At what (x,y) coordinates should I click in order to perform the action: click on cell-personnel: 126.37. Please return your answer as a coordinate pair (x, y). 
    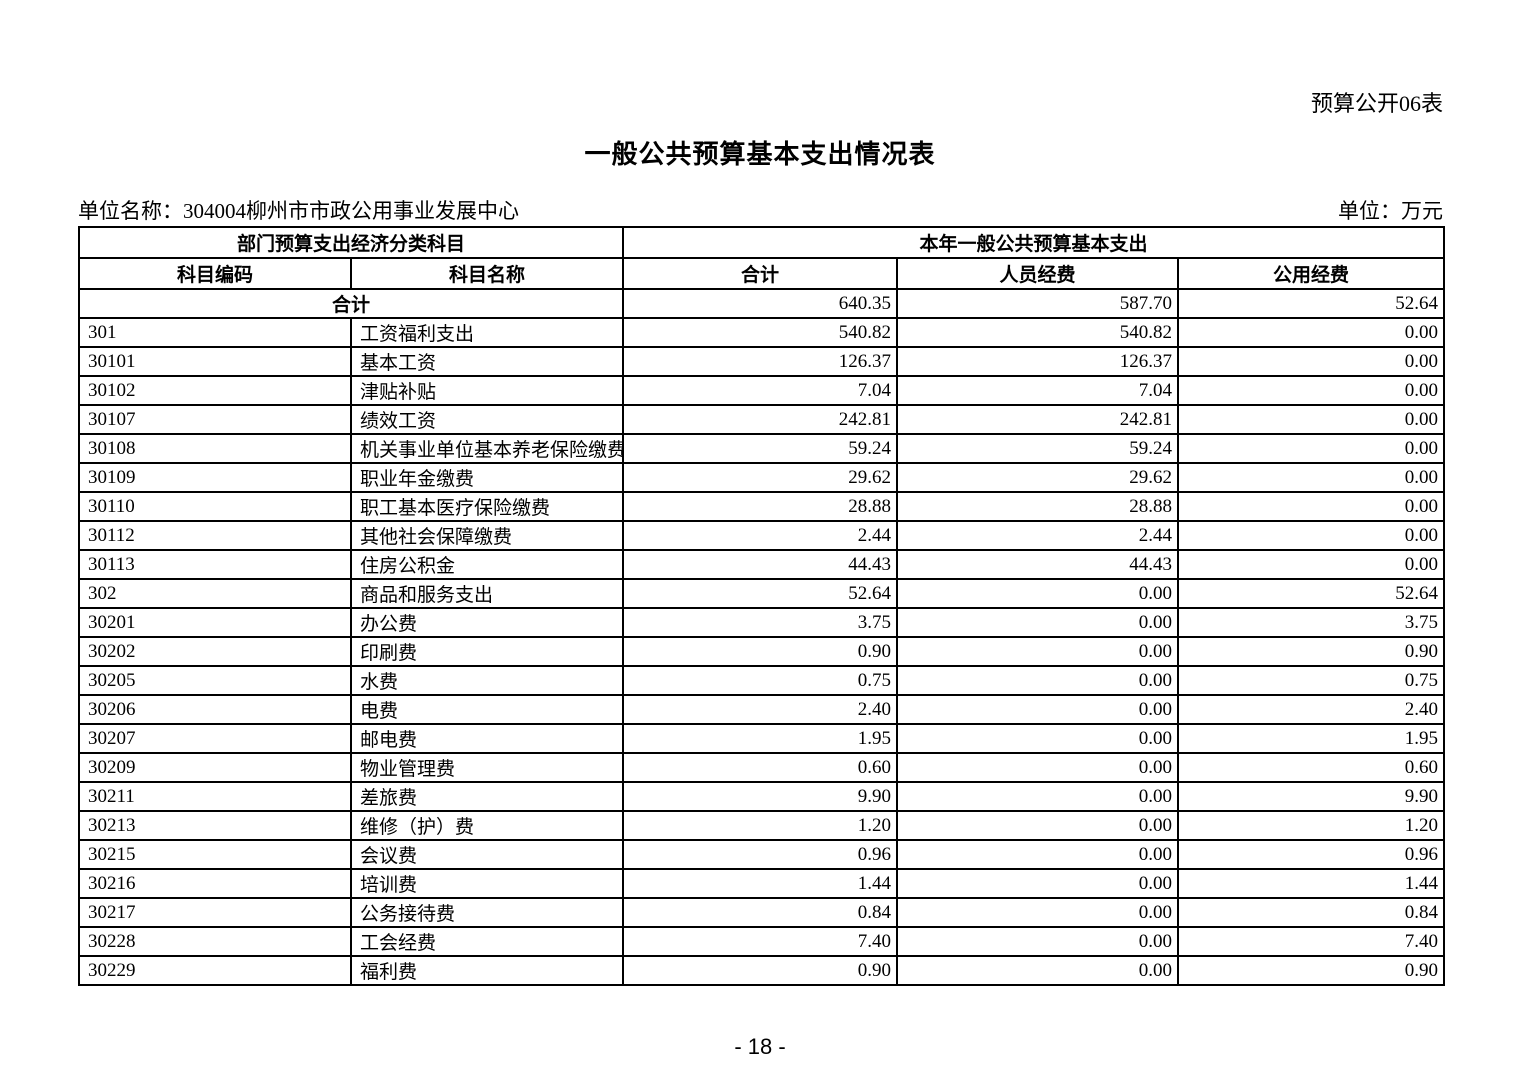
    Looking at the image, I should click on (1038, 361).